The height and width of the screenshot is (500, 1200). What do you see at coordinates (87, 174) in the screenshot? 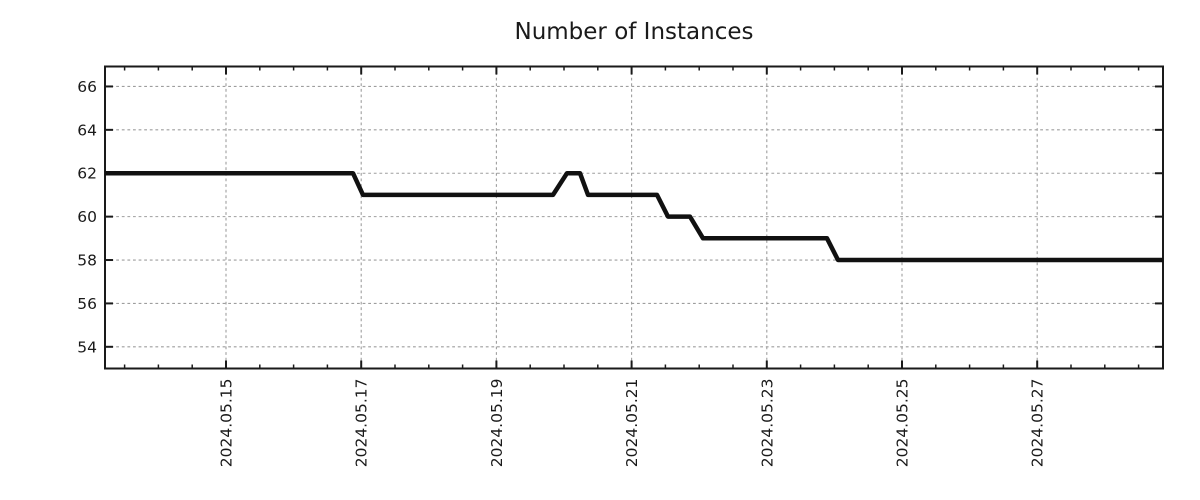
I see `y-tick-label: 62` at bounding box center [87, 174].